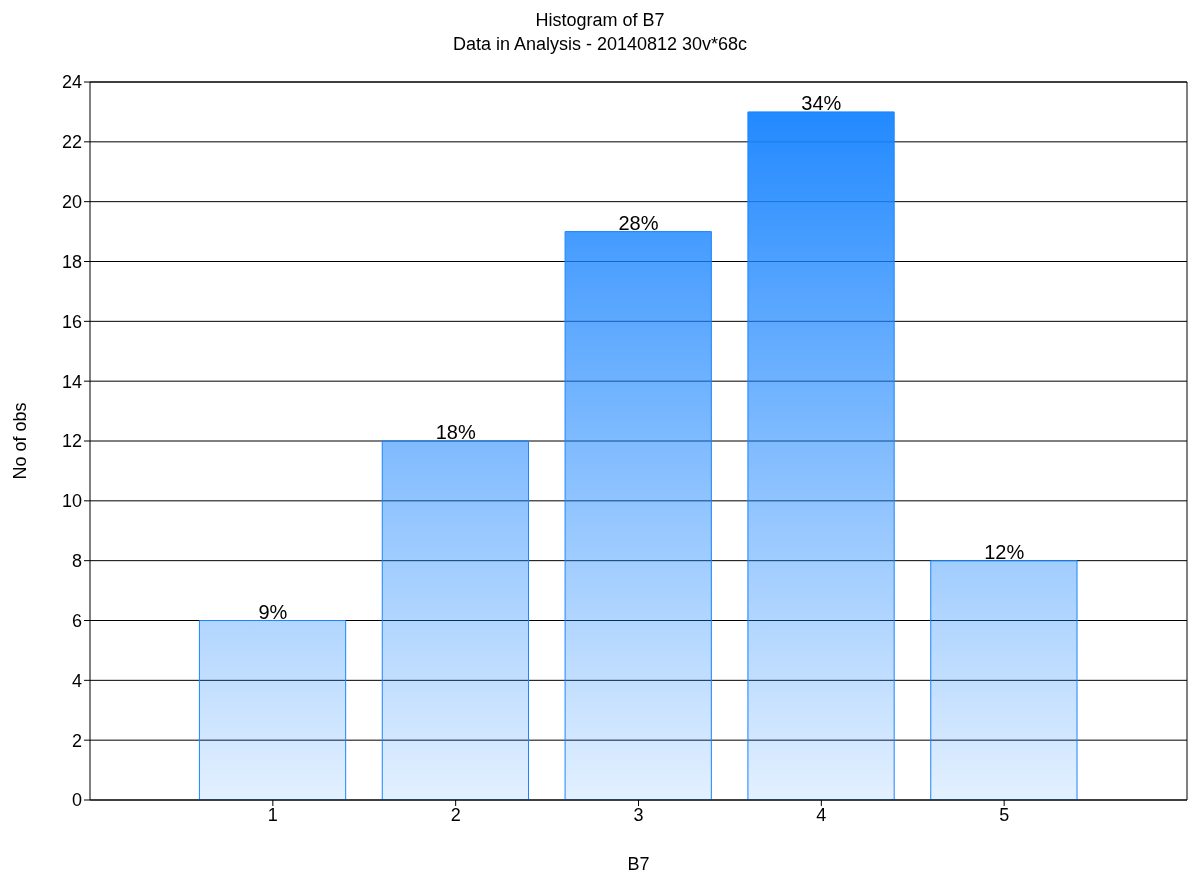  I want to click on y-tick-label: 6, so click(76, 620).